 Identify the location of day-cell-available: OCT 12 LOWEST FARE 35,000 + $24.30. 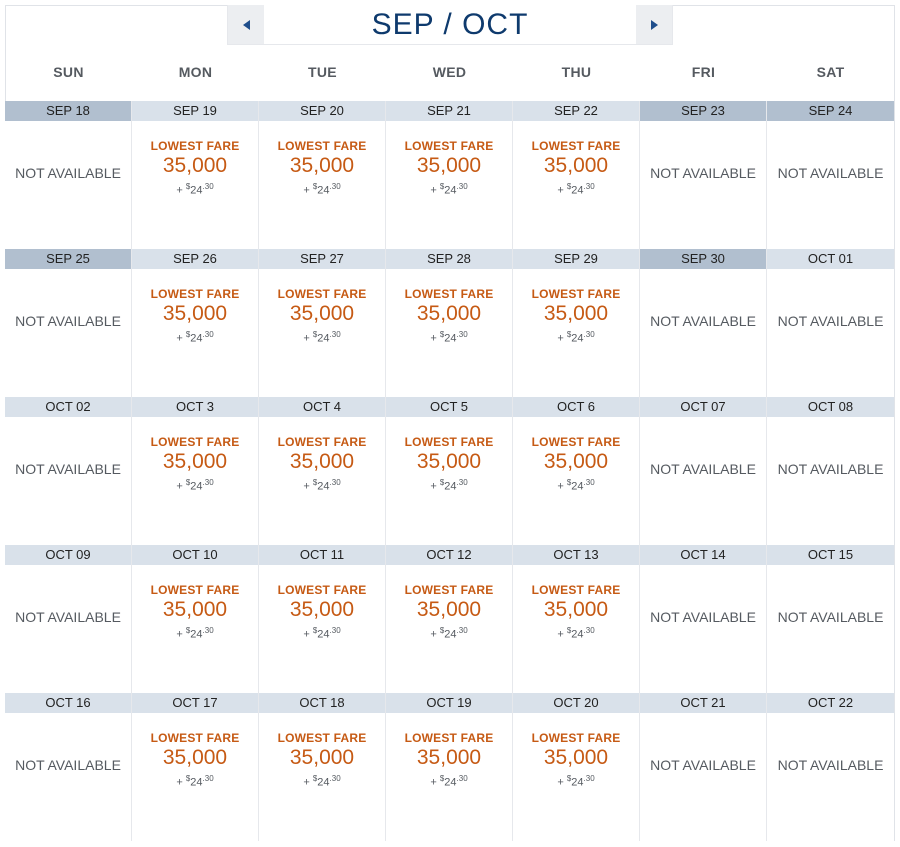
(449, 619).